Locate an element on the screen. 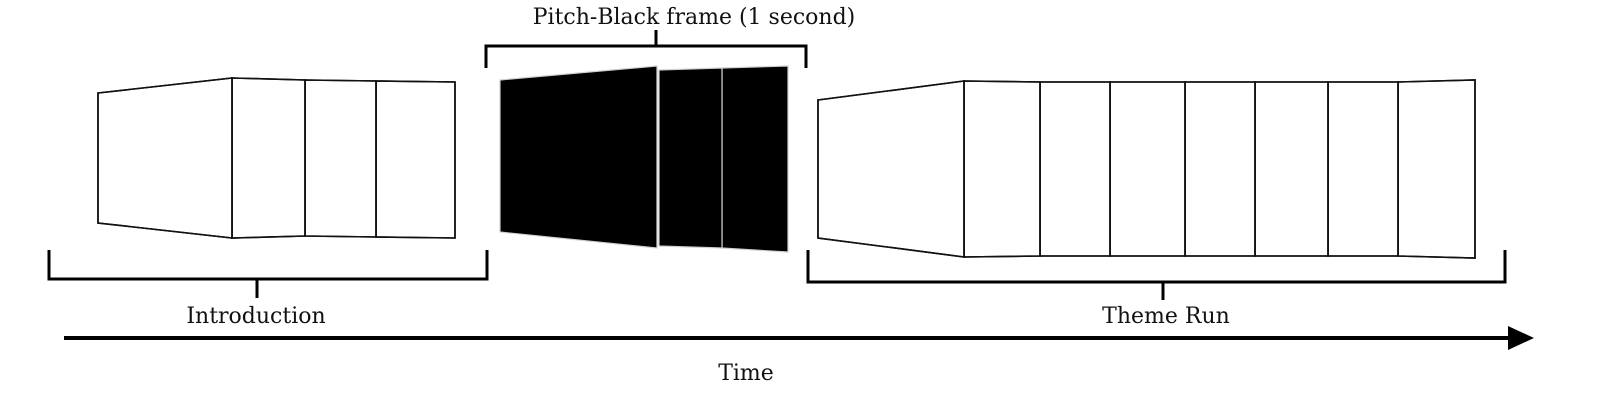 This screenshot has height=400, width=1600. introduction-label: Introduction is located at coordinates (255, 316).